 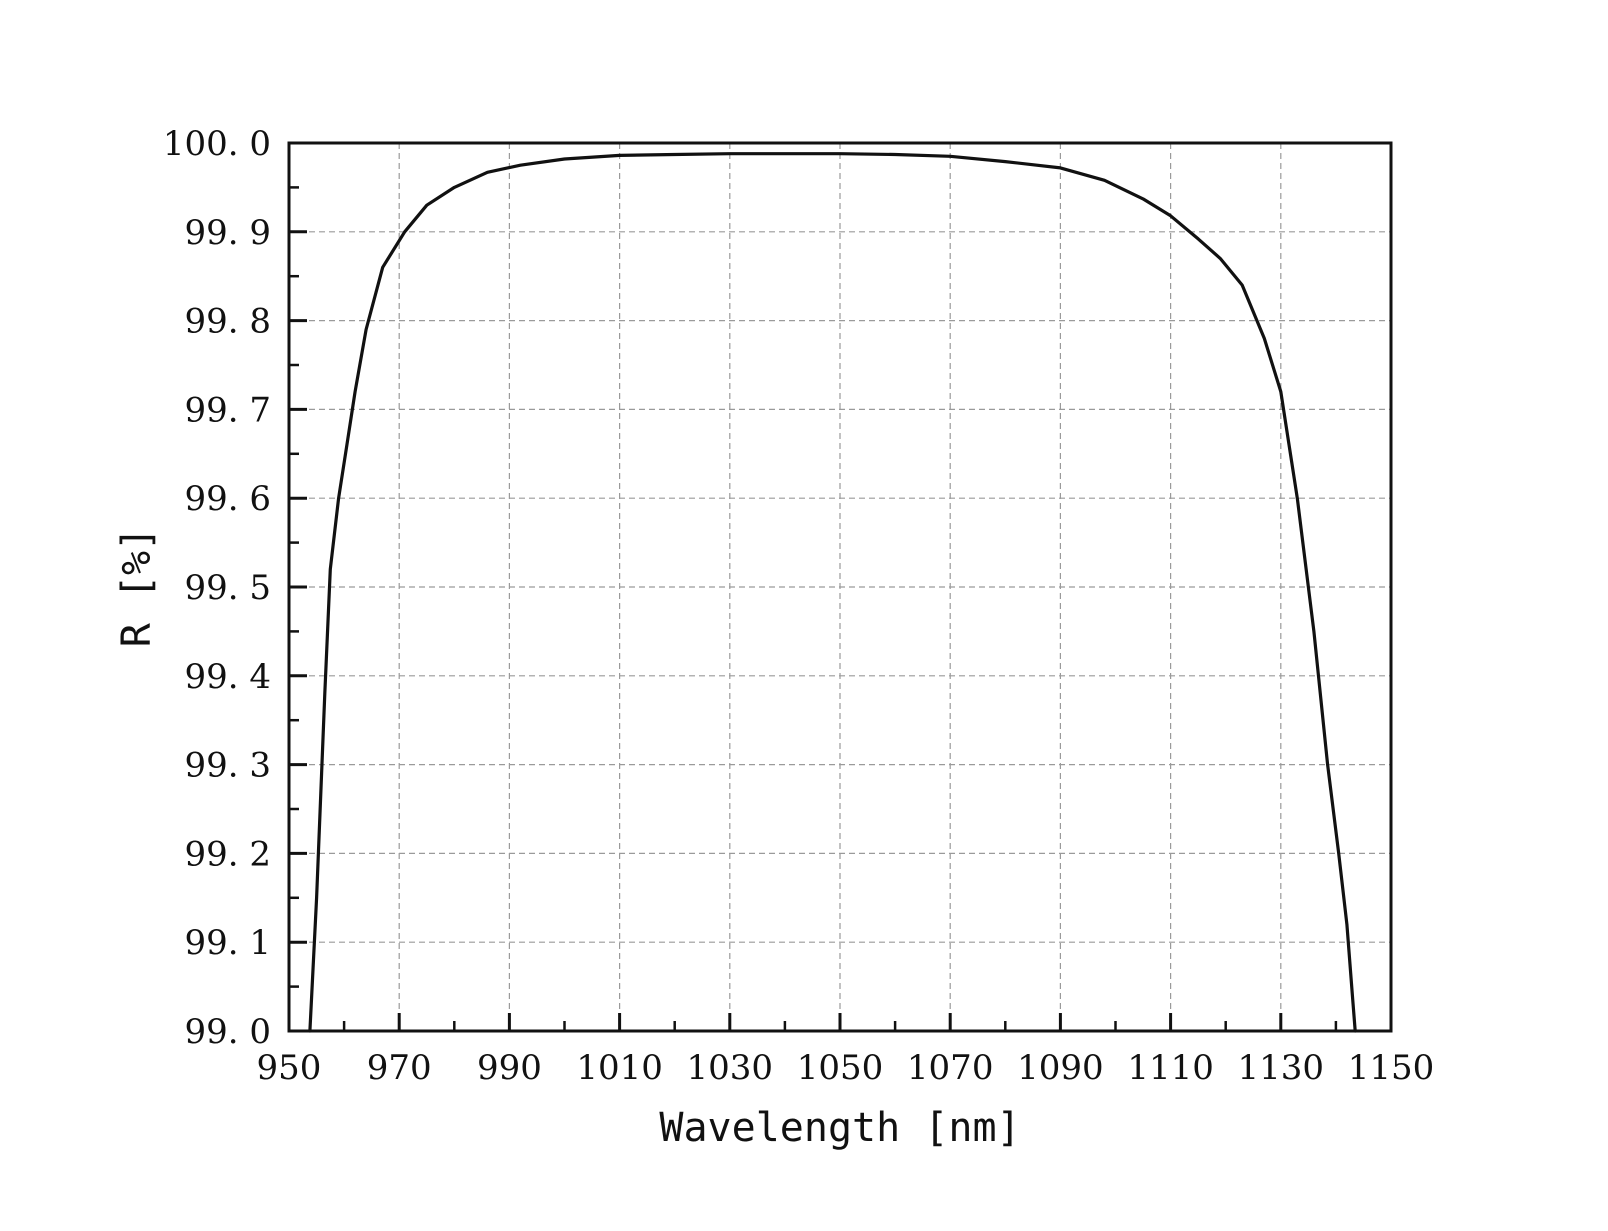 What do you see at coordinates (227, 943) in the screenshot?
I see `y-tick-label: 99. 1` at bounding box center [227, 943].